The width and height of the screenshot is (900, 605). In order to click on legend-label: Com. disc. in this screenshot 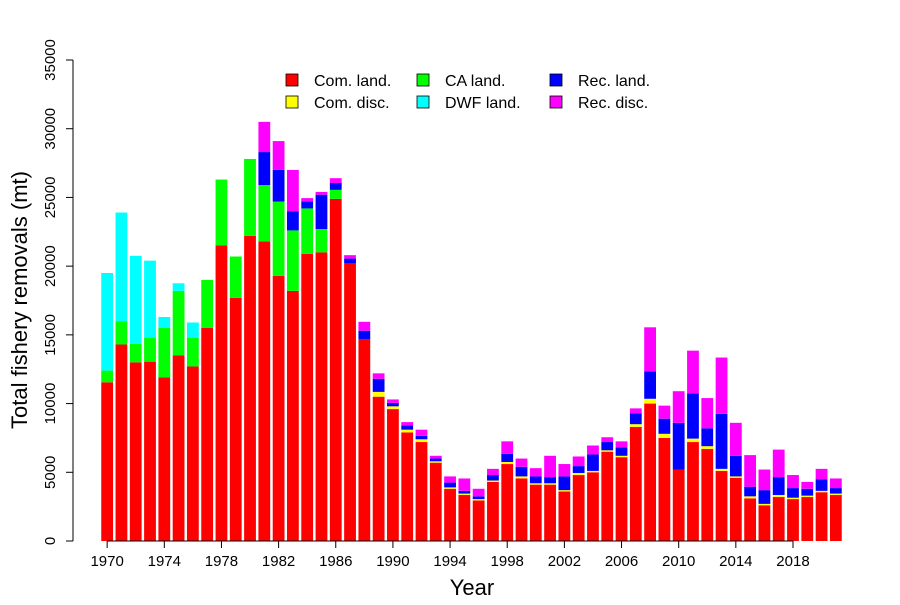, I will do `click(352, 103)`.